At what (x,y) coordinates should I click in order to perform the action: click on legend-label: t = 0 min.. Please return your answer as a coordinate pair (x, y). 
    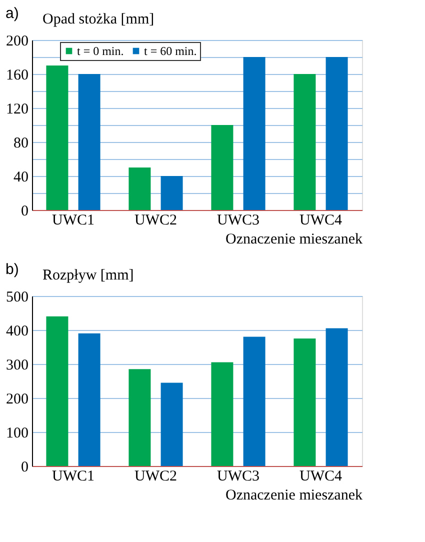
    Looking at the image, I should click on (100, 51).